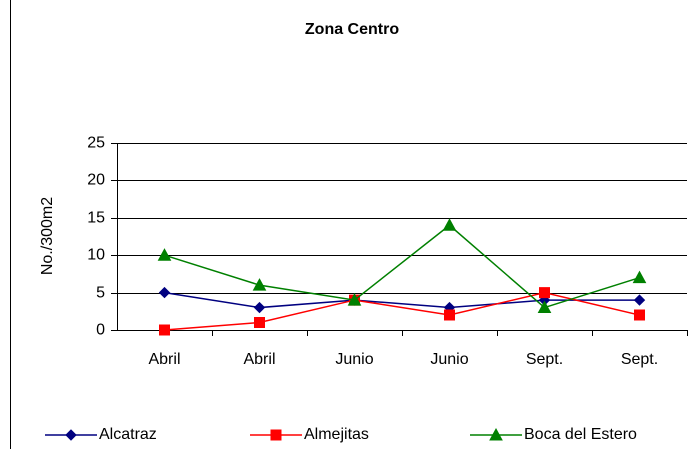 This screenshot has height=449, width=688. I want to click on y-tick-label: 0, so click(100, 330).